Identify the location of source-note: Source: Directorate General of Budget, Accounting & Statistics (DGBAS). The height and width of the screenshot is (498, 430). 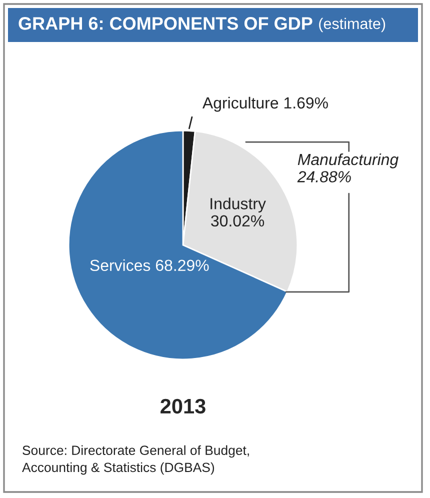
(135, 460).